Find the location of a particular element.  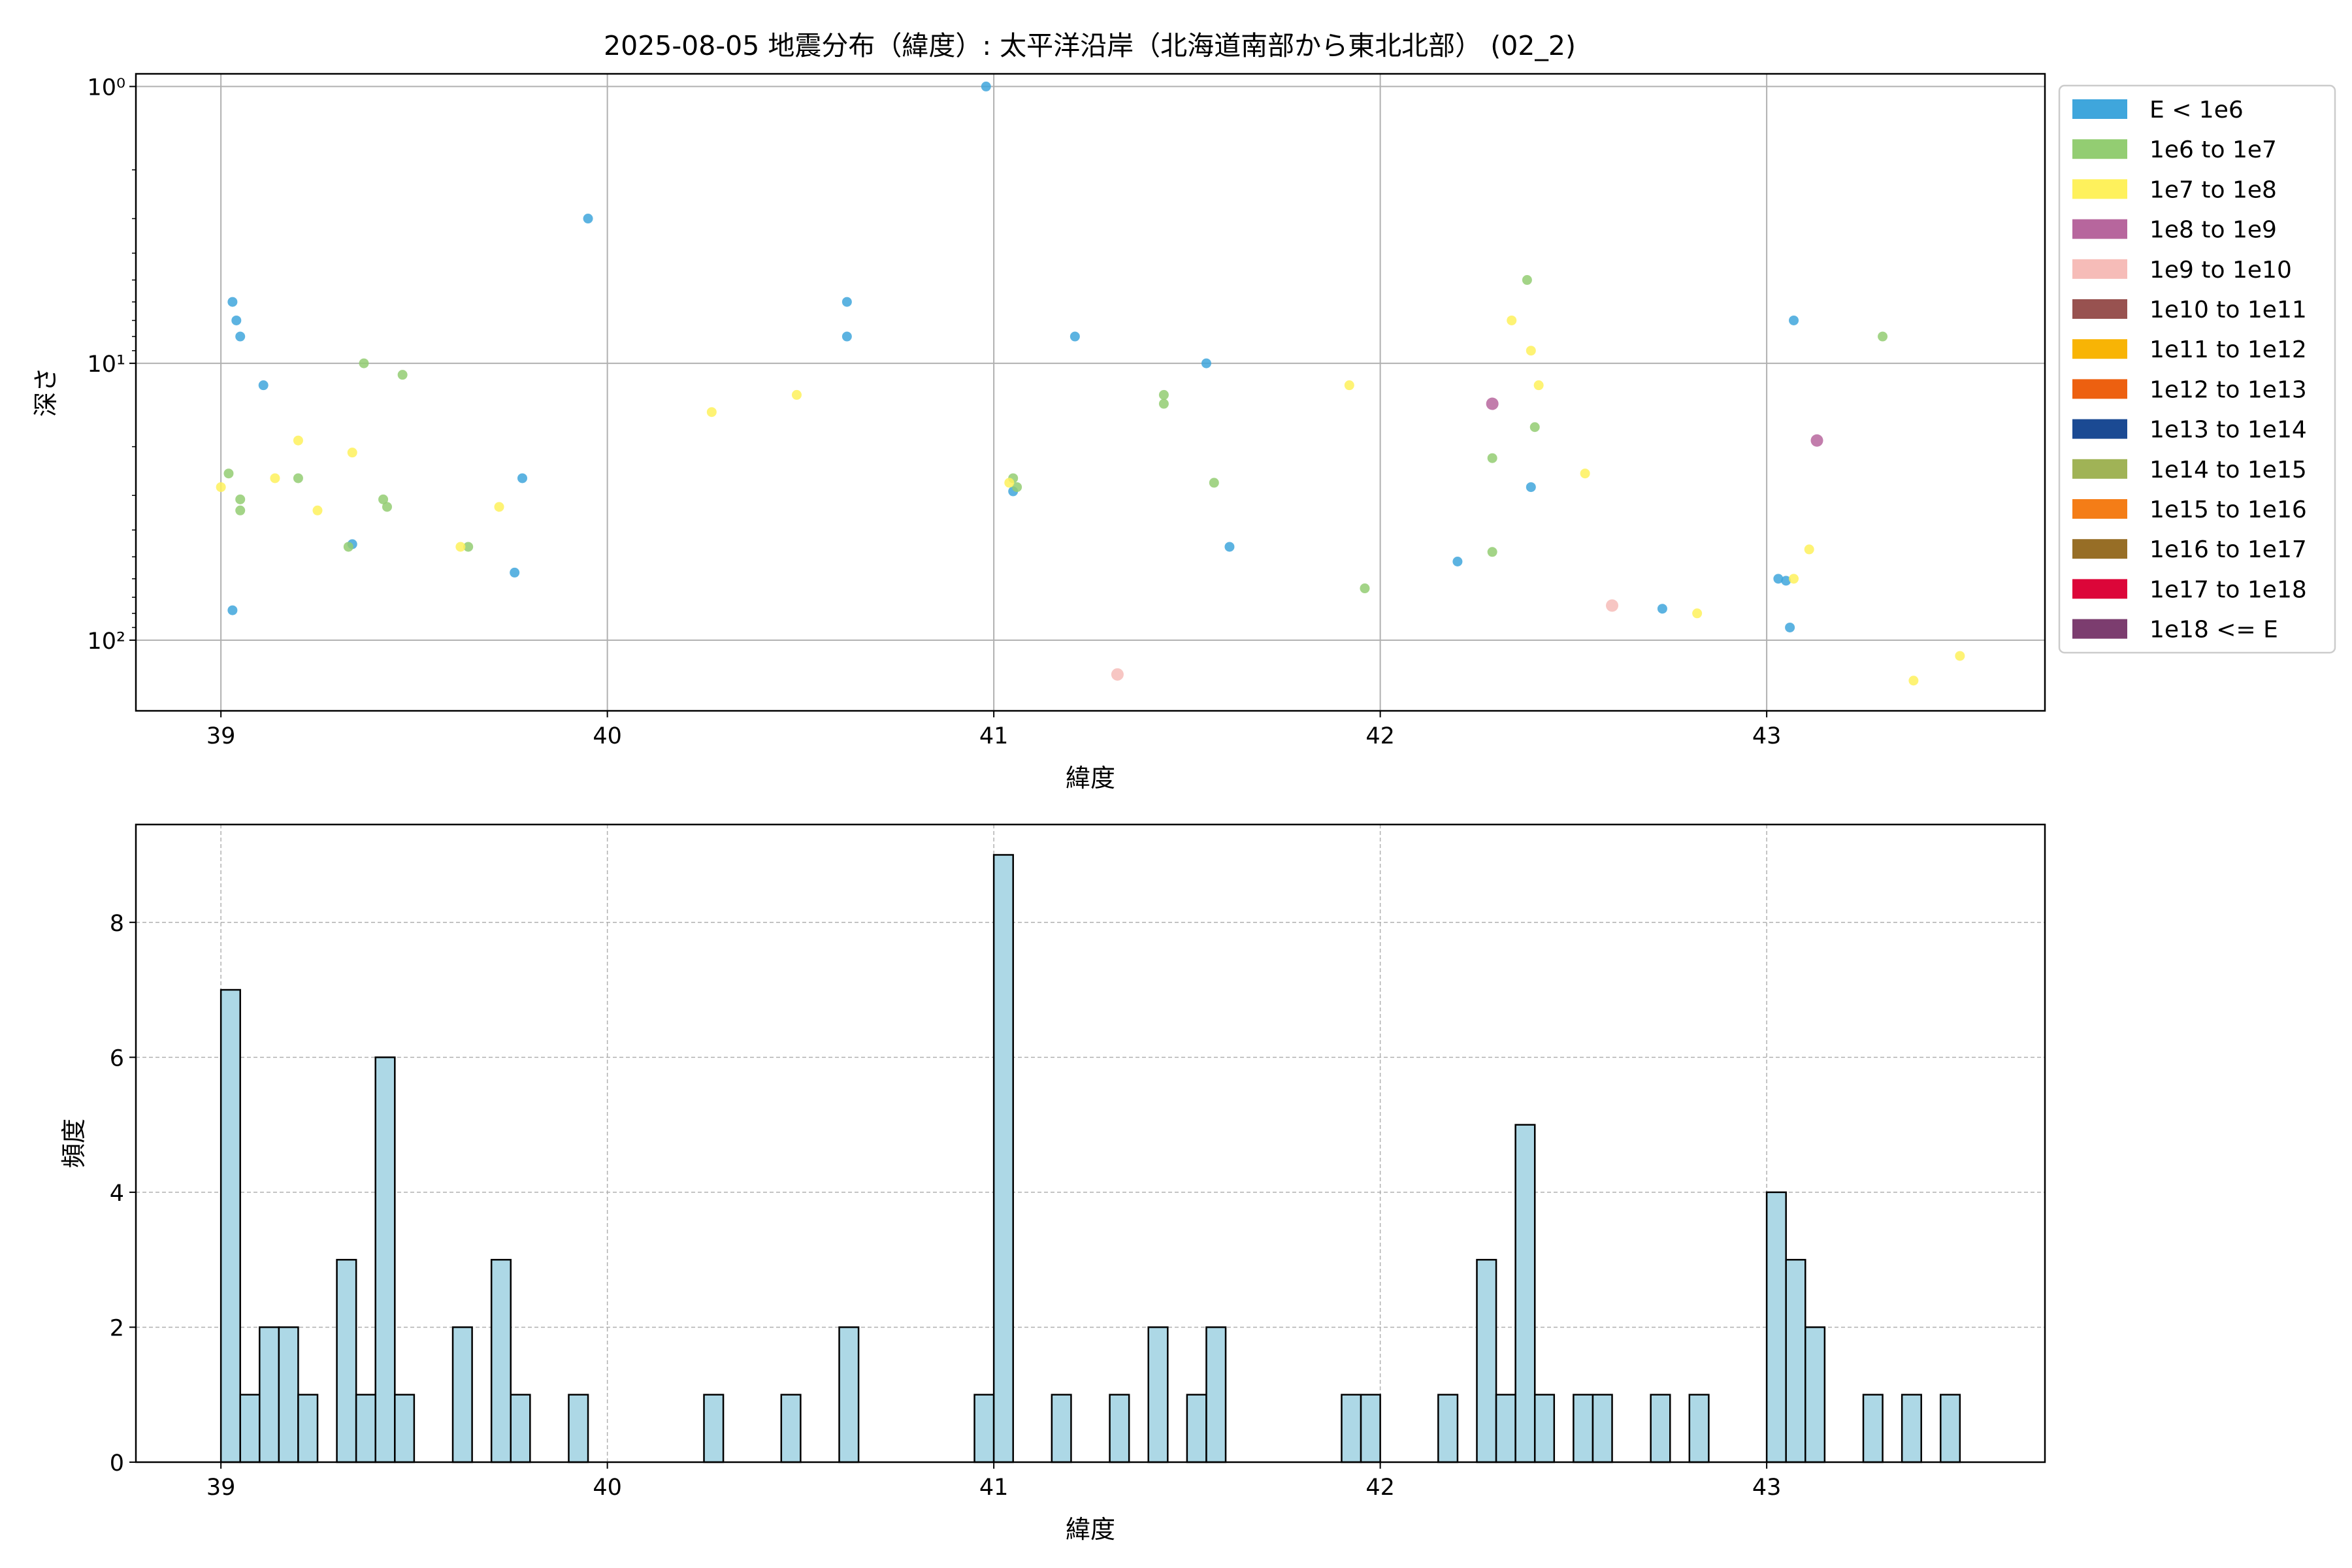

histogram-y-ticks: 0 2 4 6 8 is located at coordinates (123, 1194).